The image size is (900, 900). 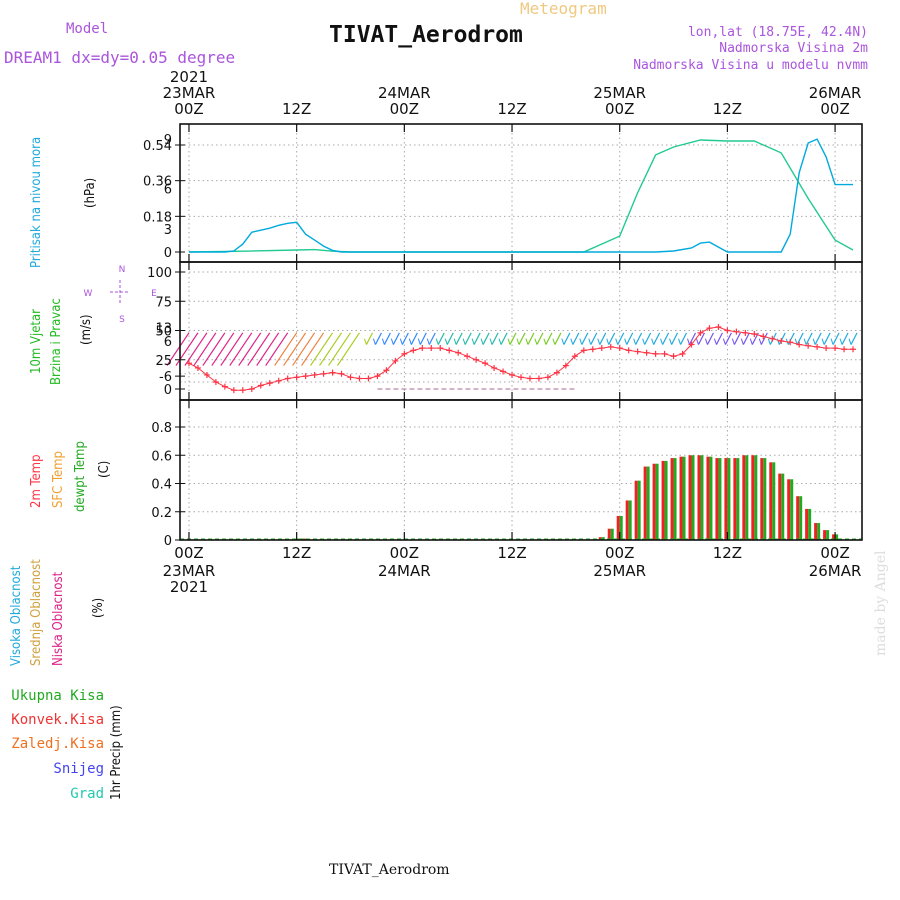 I want to click on cloud-unit-label: (%), so click(x=98, y=607).